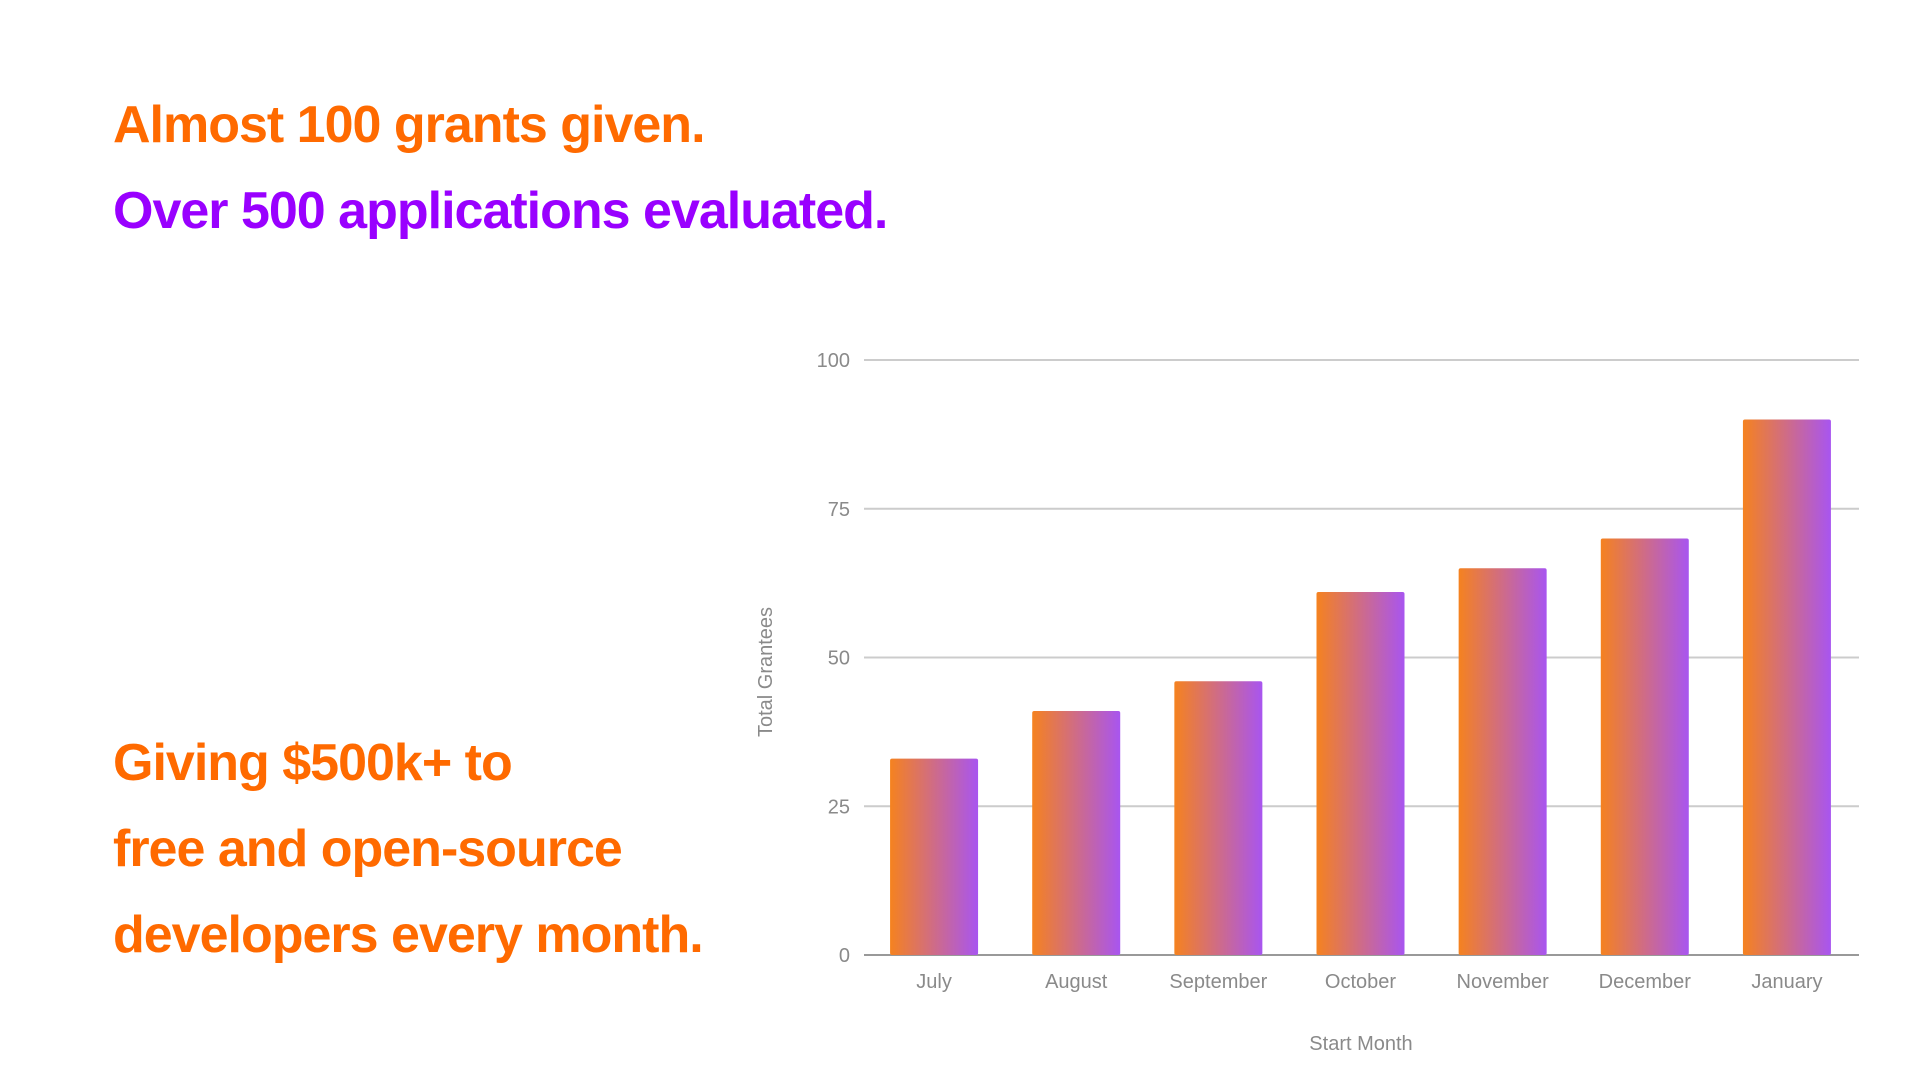 This screenshot has width=1920, height=1080. I want to click on y-tick-label: 0, so click(844, 956).